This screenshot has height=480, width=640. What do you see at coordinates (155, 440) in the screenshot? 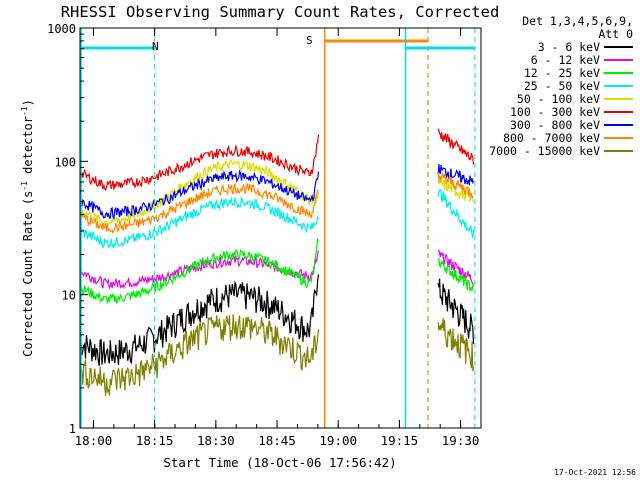
I see `x-tick-label: 18:15` at bounding box center [155, 440].